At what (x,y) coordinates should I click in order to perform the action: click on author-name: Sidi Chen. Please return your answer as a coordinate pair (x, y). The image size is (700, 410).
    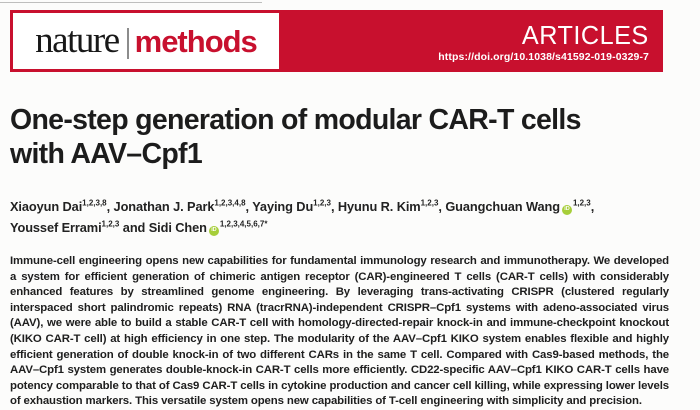
    Looking at the image, I should click on (177, 227).